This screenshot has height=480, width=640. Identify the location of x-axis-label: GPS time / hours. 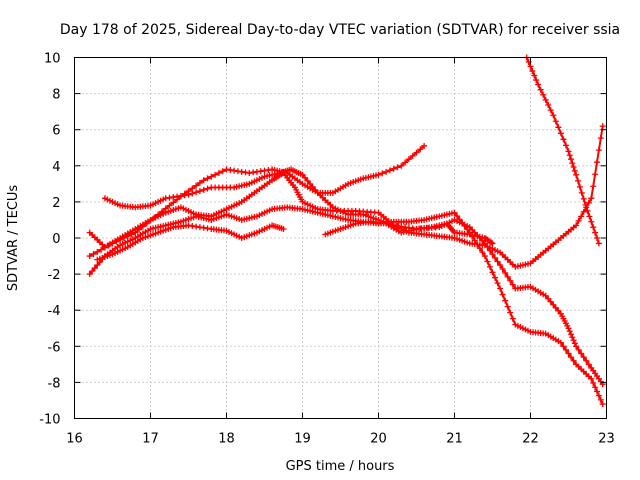
(340, 466).